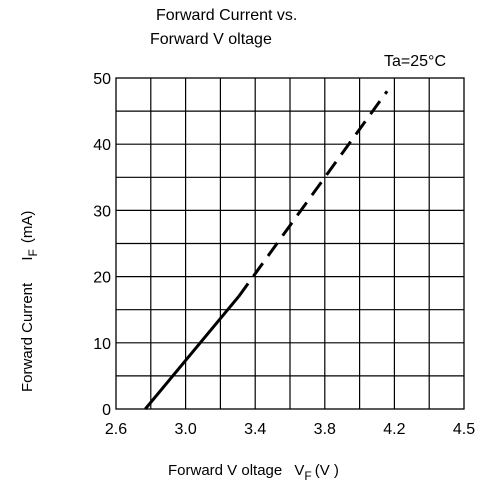 This screenshot has width=486, height=488. What do you see at coordinates (102, 245) in the screenshot?
I see `y-tick-labels: 50 40 30 20 10 0` at bounding box center [102, 245].